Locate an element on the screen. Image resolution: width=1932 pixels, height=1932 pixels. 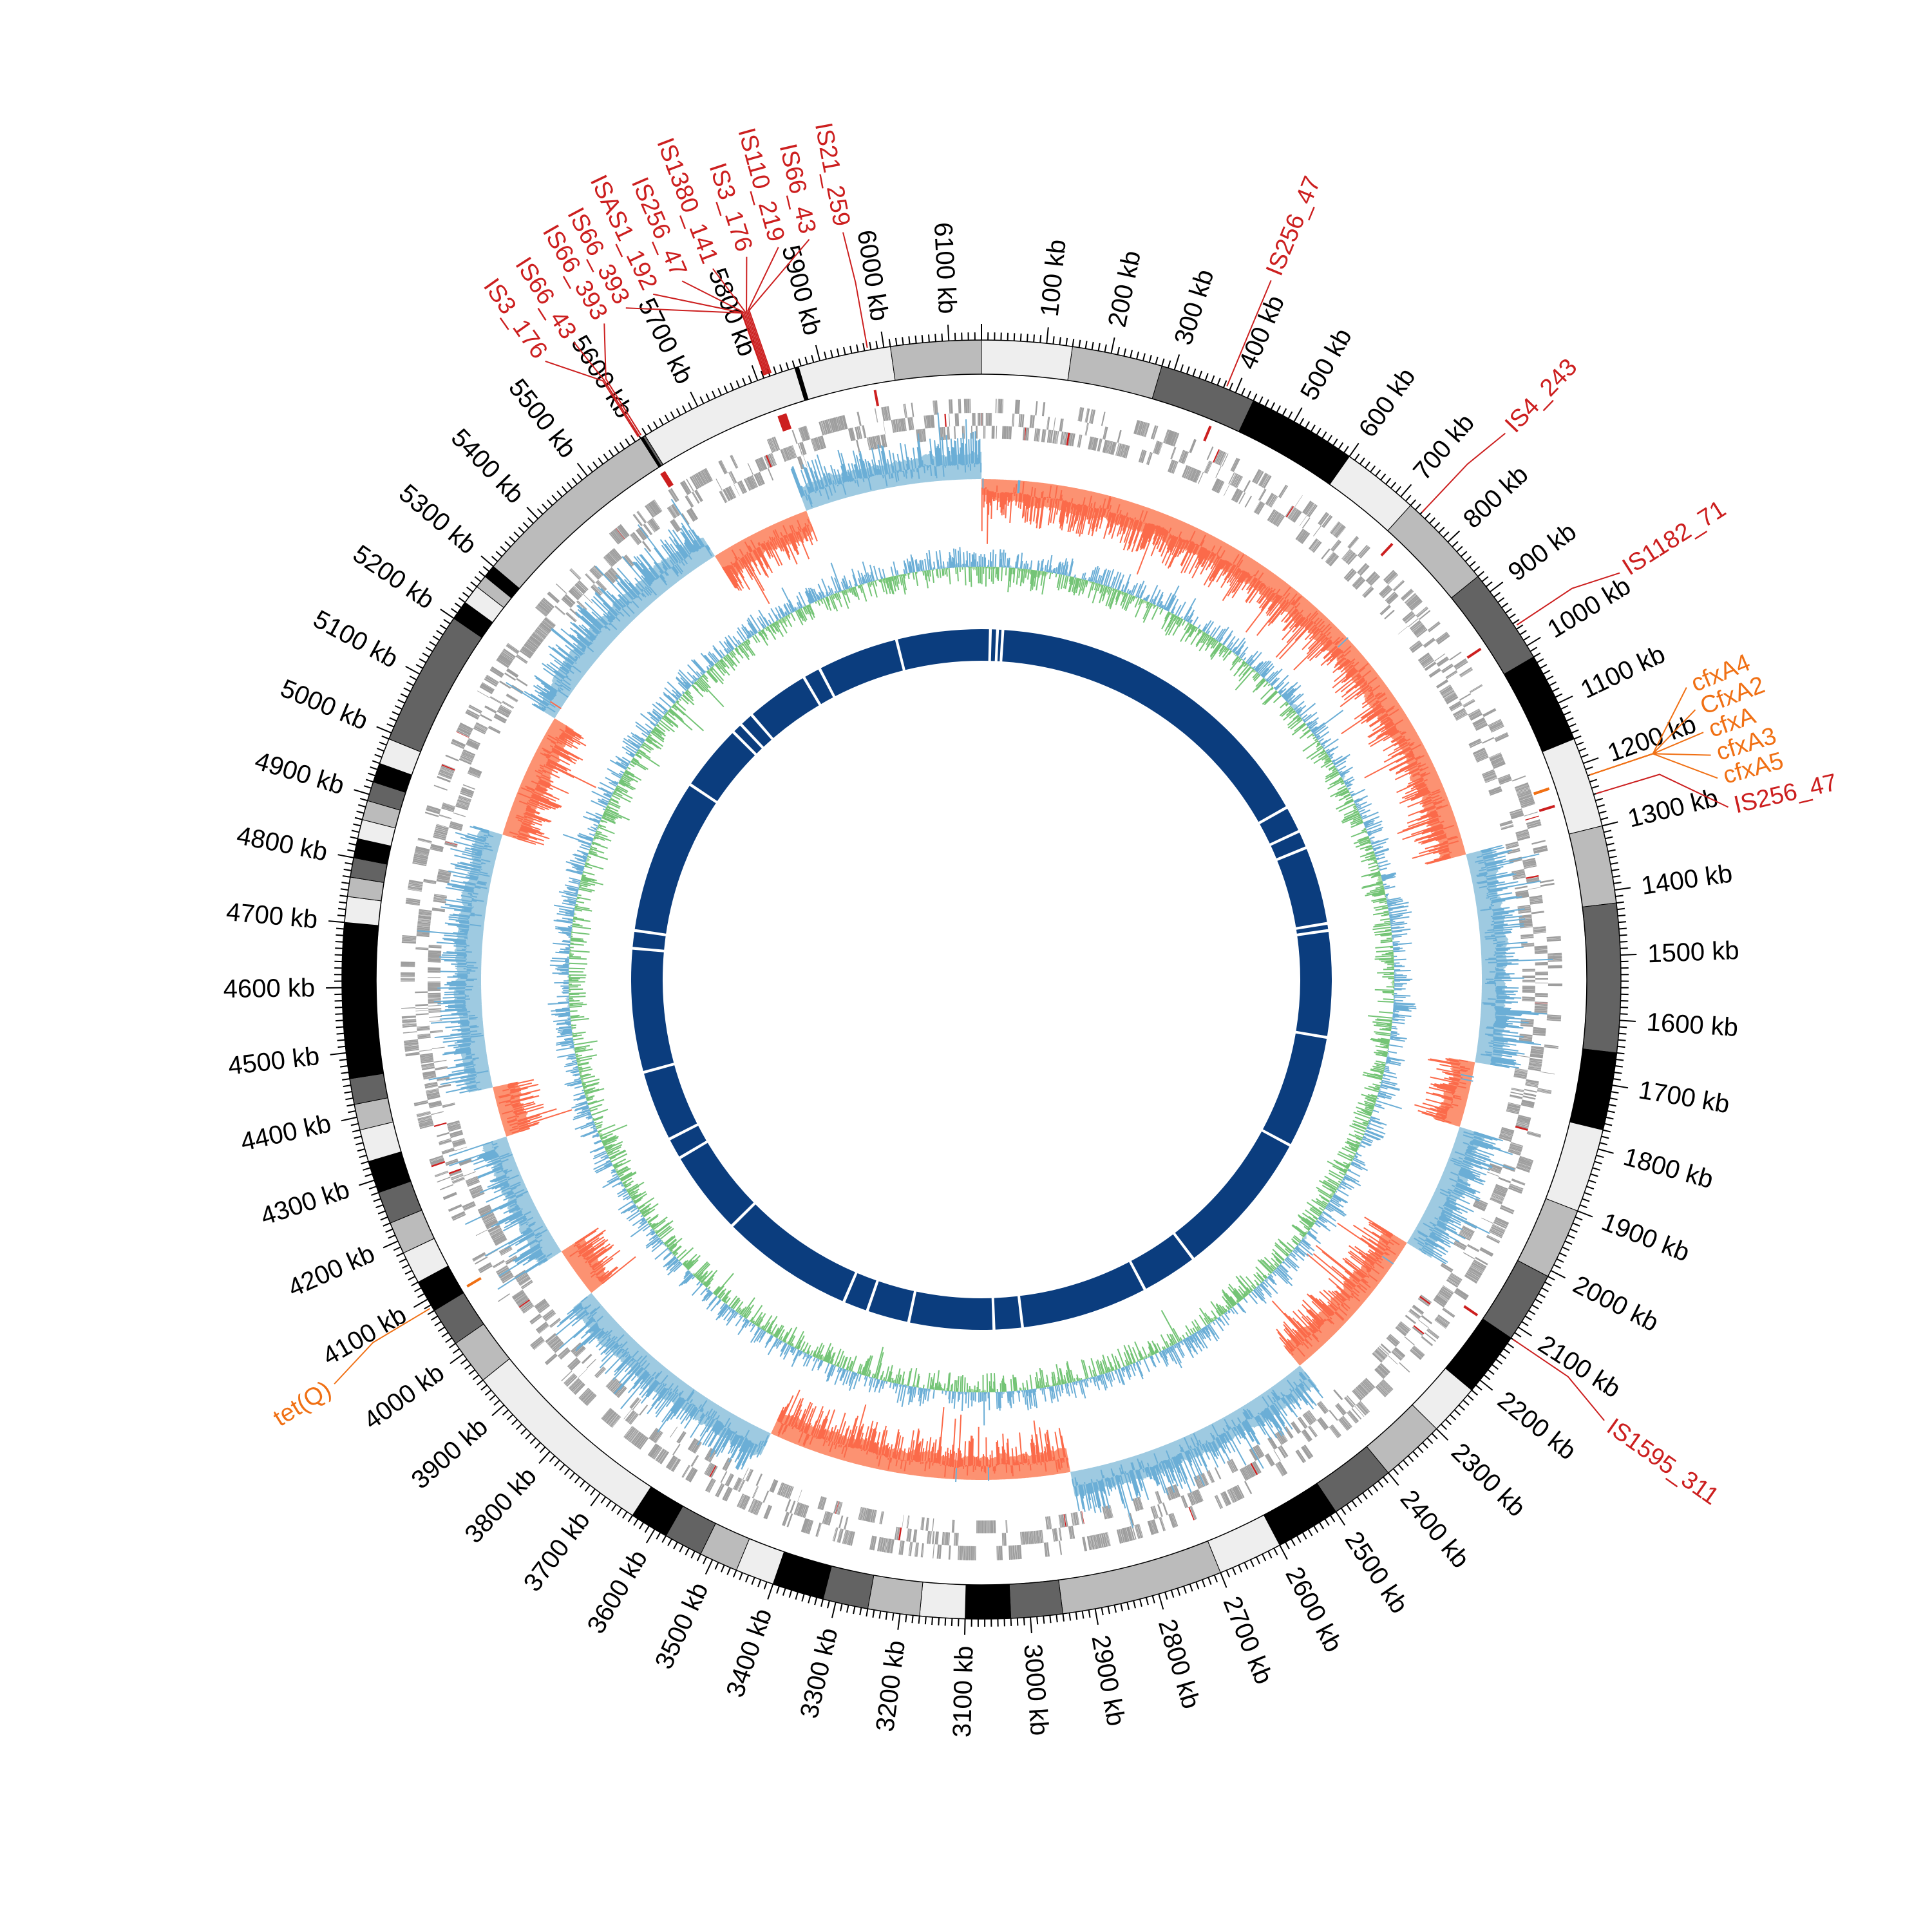
tick-label: 3800 kb is located at coordinates (500, 1506).